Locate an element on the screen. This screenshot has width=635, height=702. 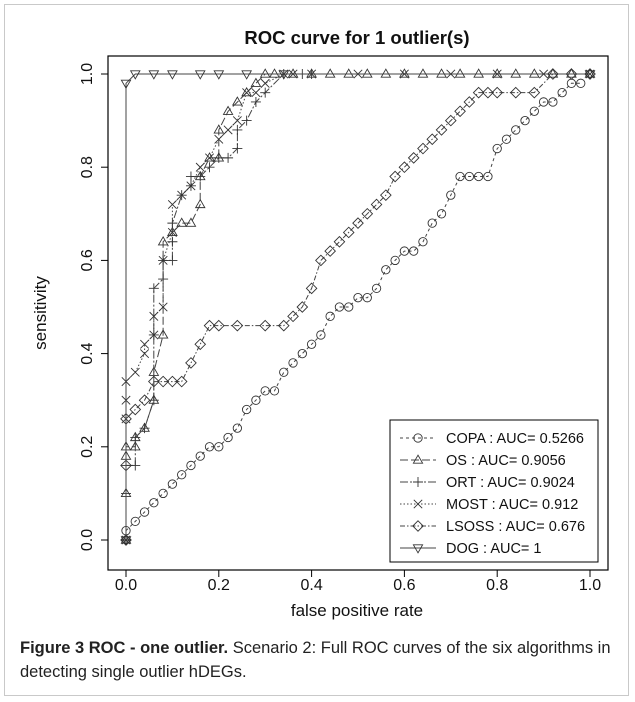
legend-item: OS : AUC= 0.9056 is located at coordinates (483, 461).